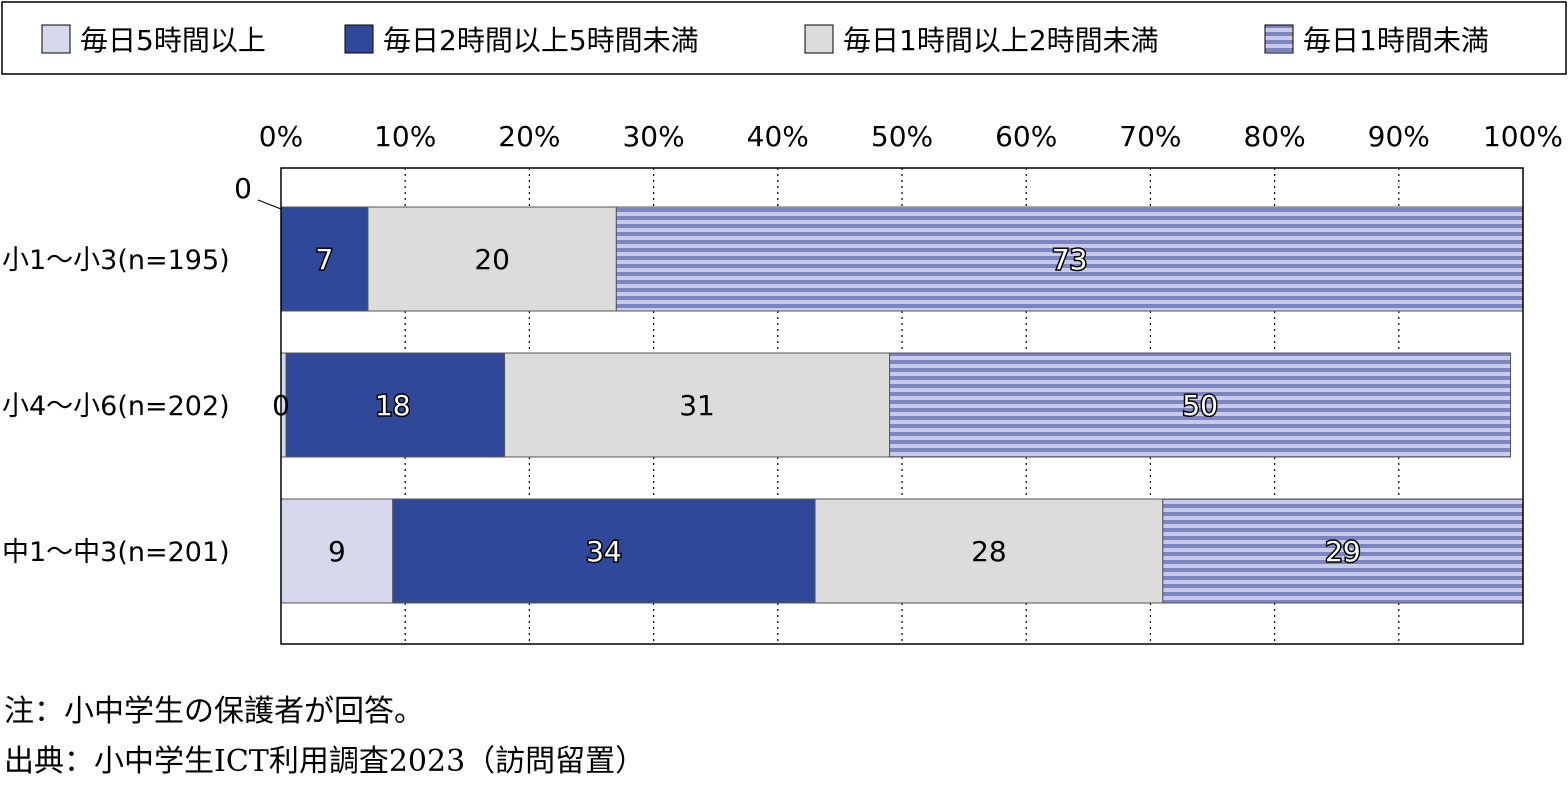 Image resolution: width=1568 pixels, height=788 pixels. I want to click on data-label: 28, so click(989, 551).